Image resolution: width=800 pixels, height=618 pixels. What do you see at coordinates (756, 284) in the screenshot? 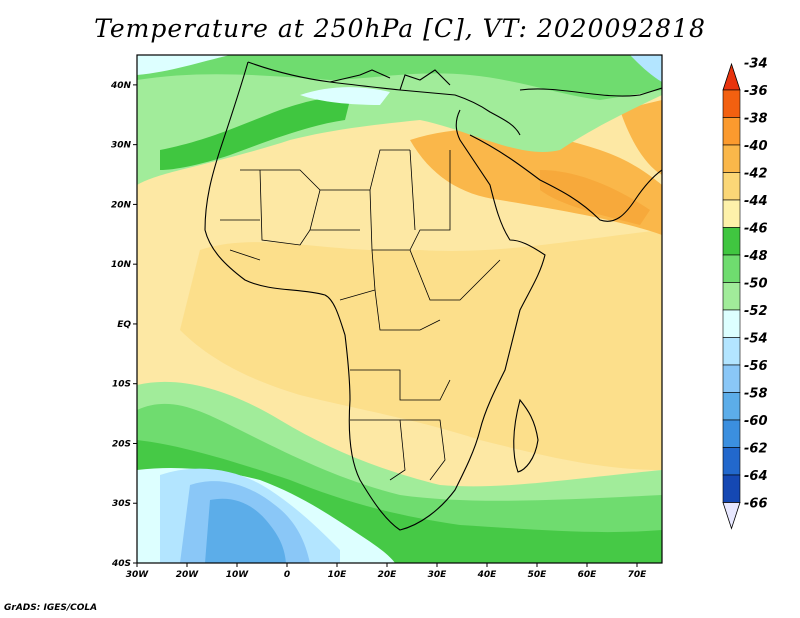
I see `colorbar-label: -50` at bounding box center [756, 284].